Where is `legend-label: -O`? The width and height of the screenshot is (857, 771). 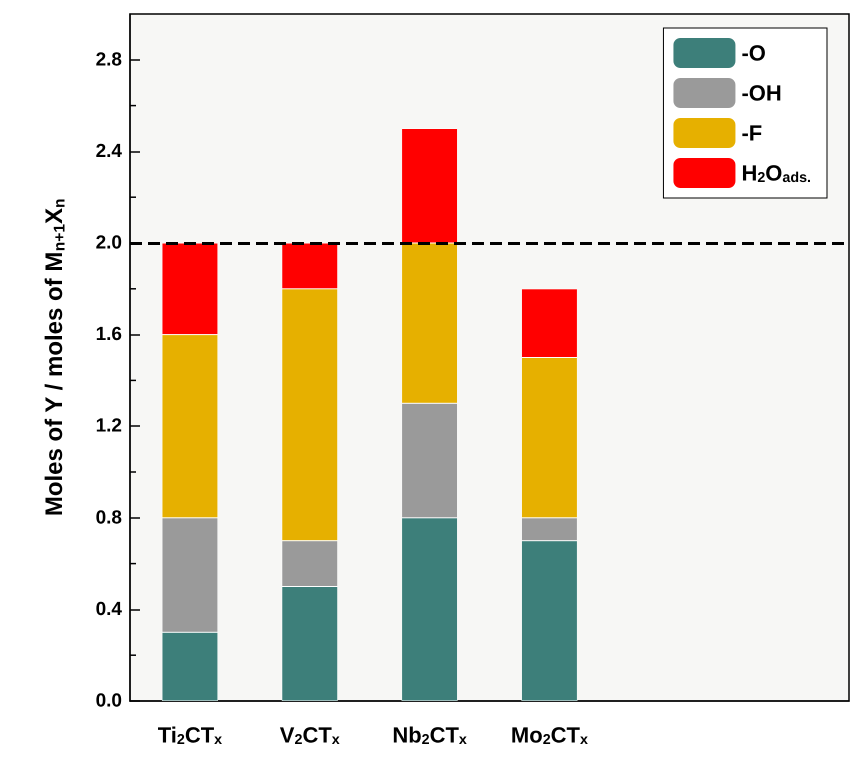 legend-label: -O is located at coordinates (753, 53).